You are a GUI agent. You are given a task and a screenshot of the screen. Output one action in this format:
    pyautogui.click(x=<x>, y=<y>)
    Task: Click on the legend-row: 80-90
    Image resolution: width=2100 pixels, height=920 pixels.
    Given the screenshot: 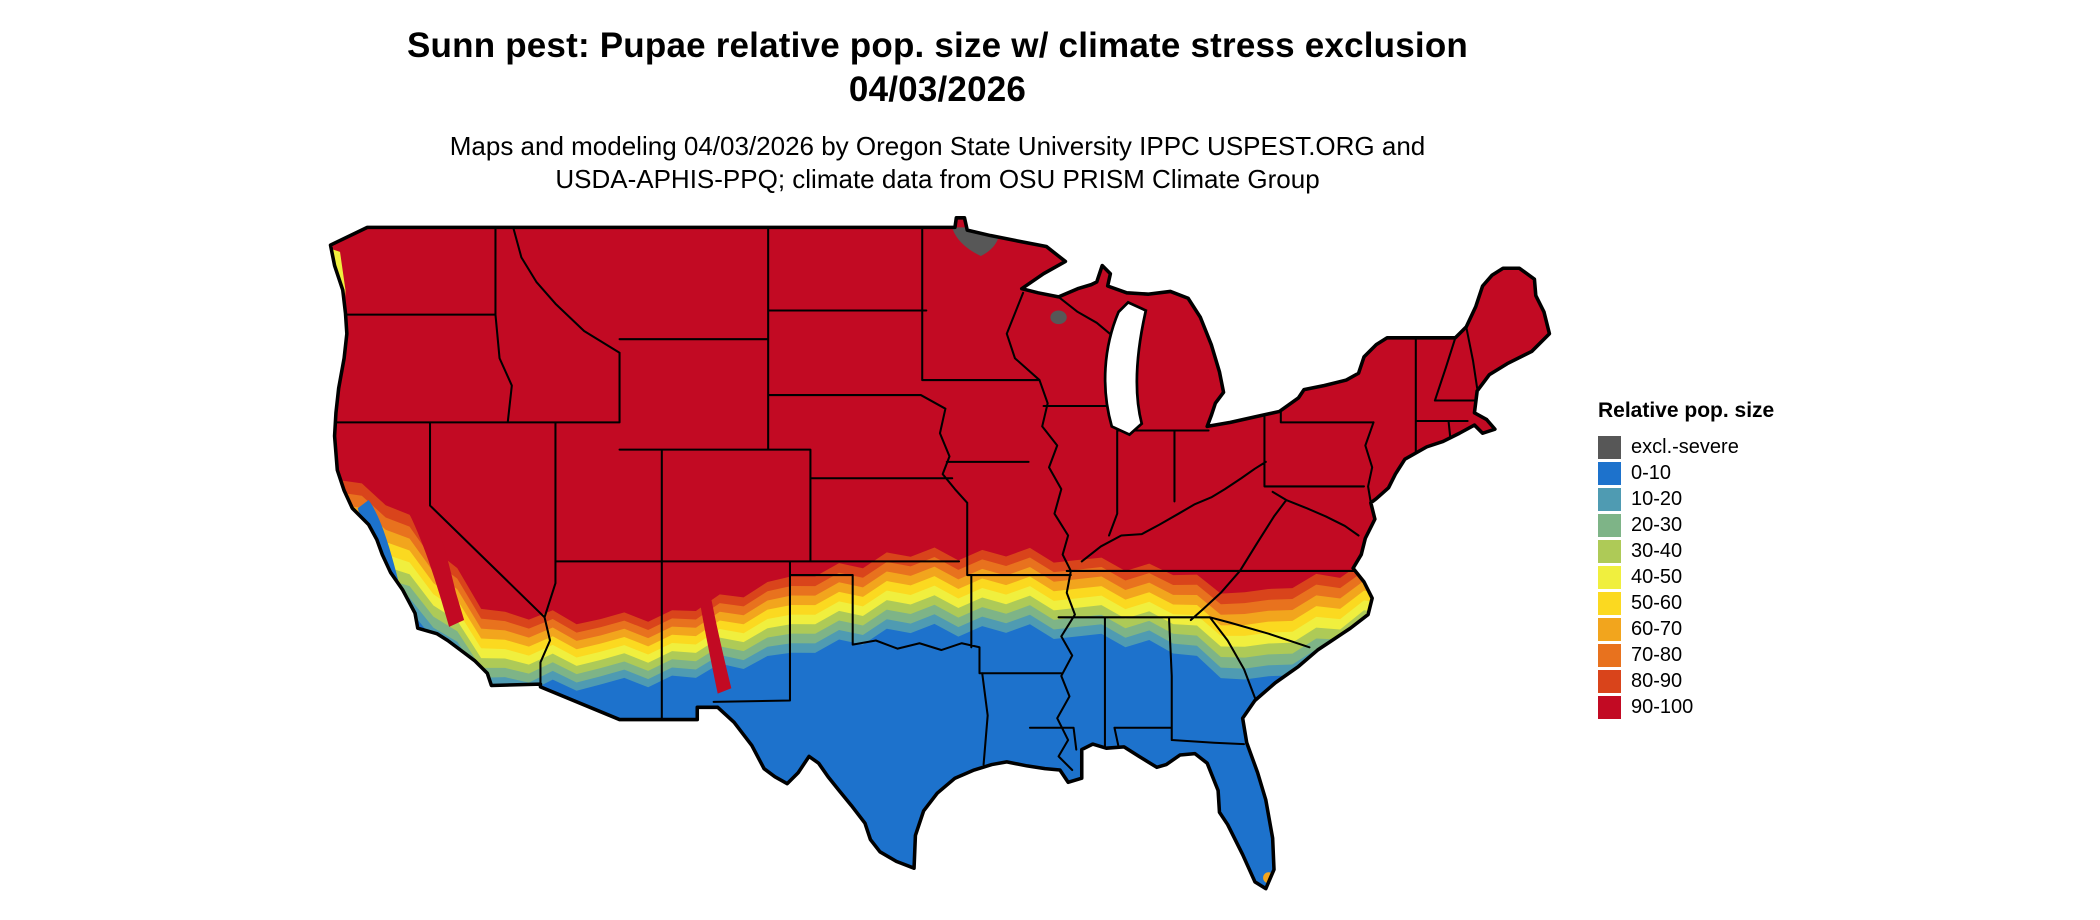 What is the action you would take?
    pyautogui.click(x=1686, y=681)
    